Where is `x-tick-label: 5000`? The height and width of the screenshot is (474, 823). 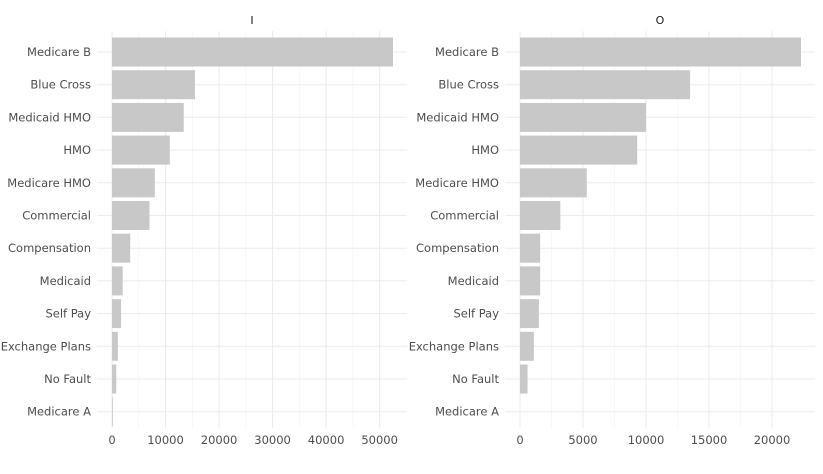
x-tick-label: 5000 is located at coordinates (582, 440).